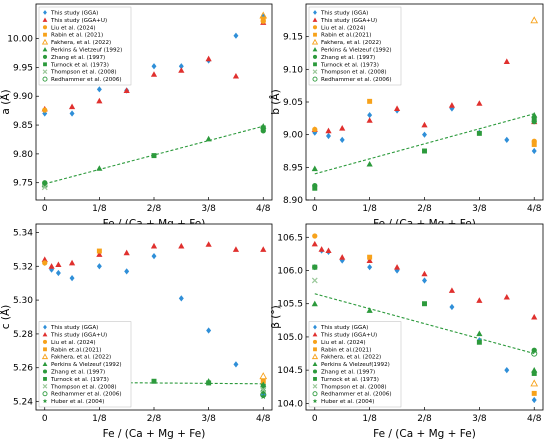  Describe the element at coordinates (23, 369) in the screenshot. I see `y-tick-label: 5.26` at that location.